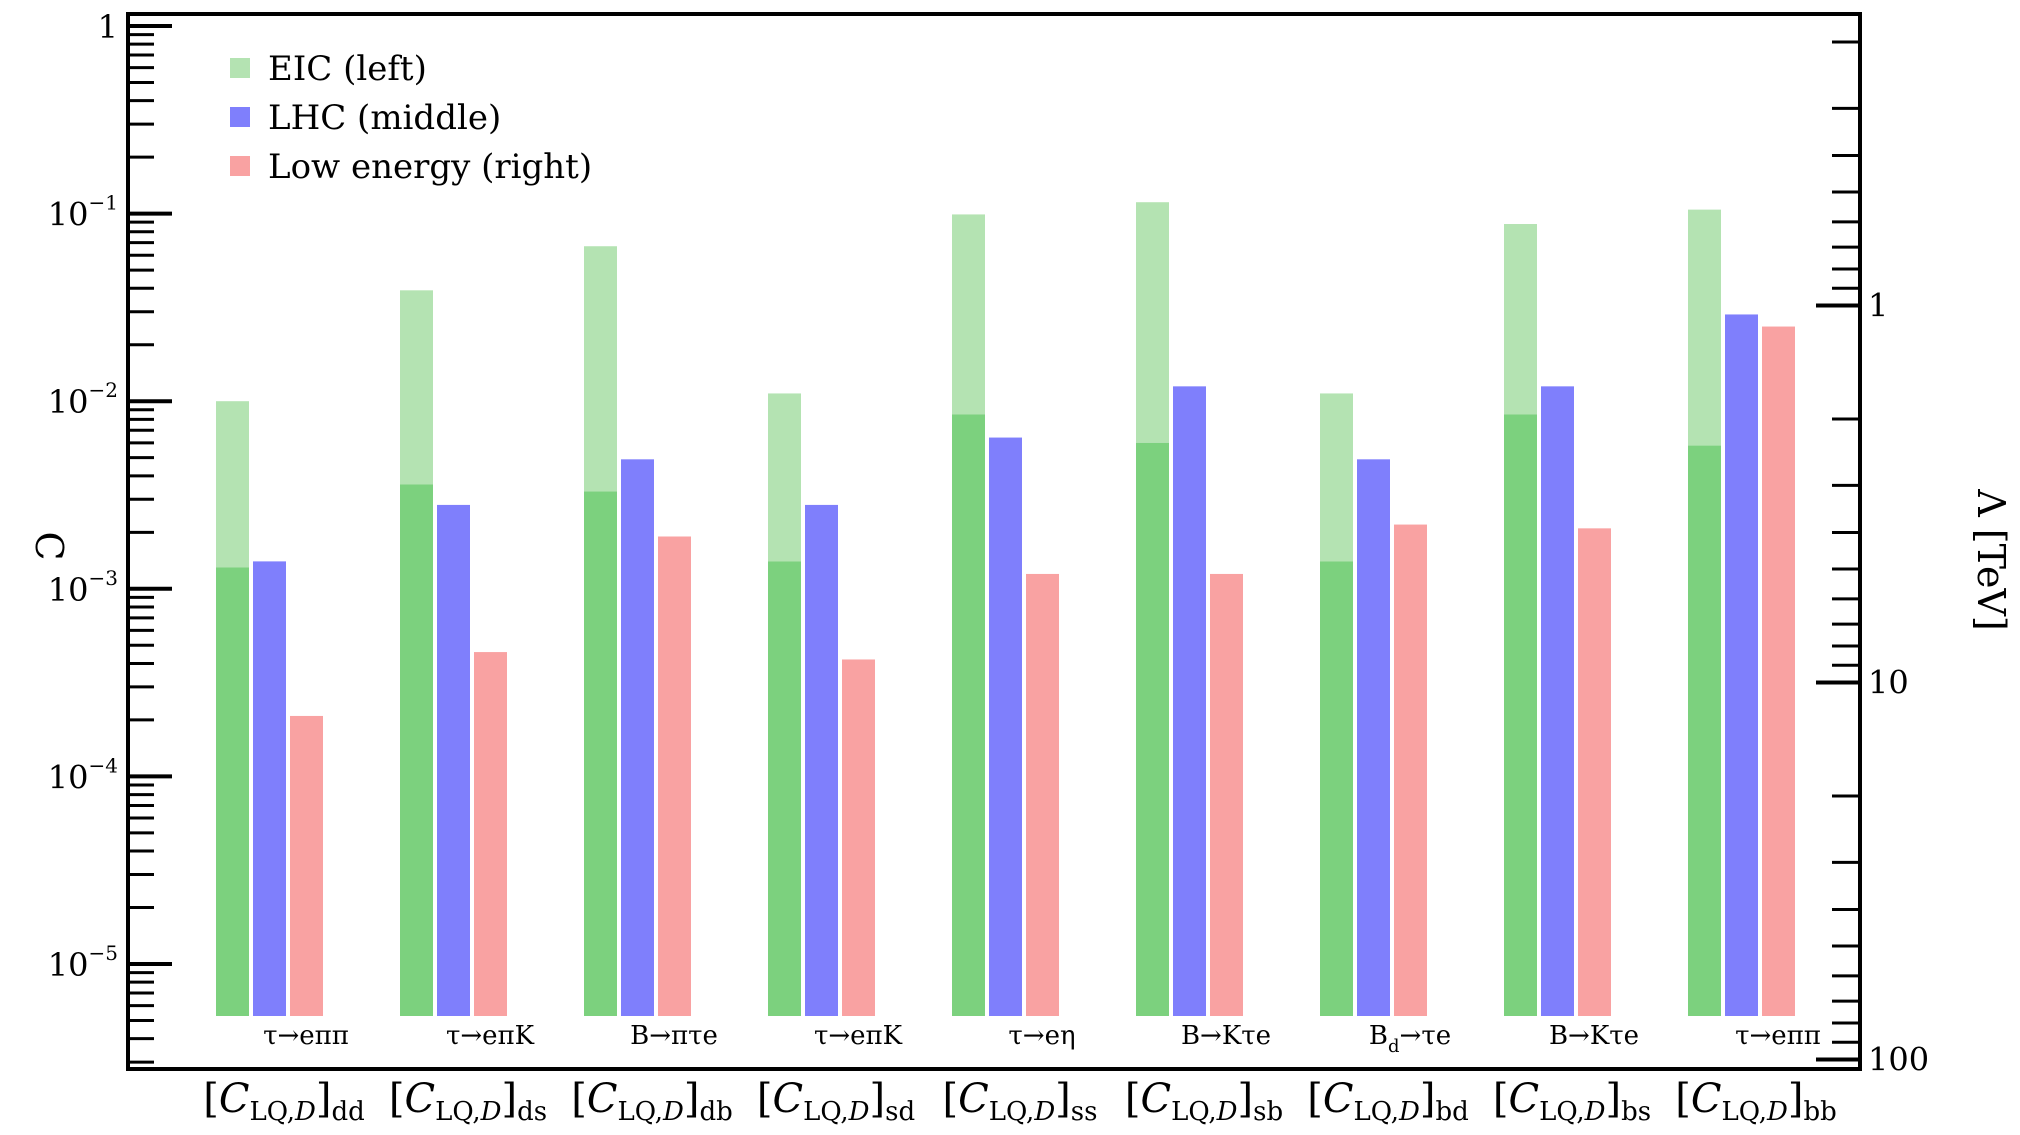  Describe the element at coordinates (1741, 665) in the screenshot. I see `bar-lhc-bb` at that location.